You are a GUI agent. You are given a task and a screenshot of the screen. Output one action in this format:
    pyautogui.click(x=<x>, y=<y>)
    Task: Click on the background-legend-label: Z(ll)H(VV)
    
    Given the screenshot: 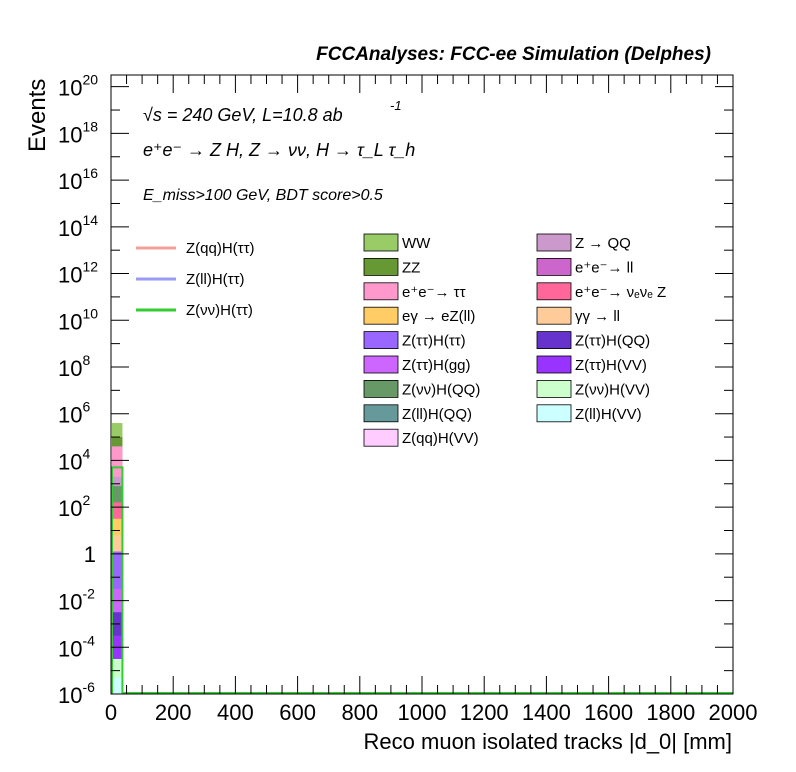 What is the action you would take?
    pyautogui.click(x=608, y=414)
    